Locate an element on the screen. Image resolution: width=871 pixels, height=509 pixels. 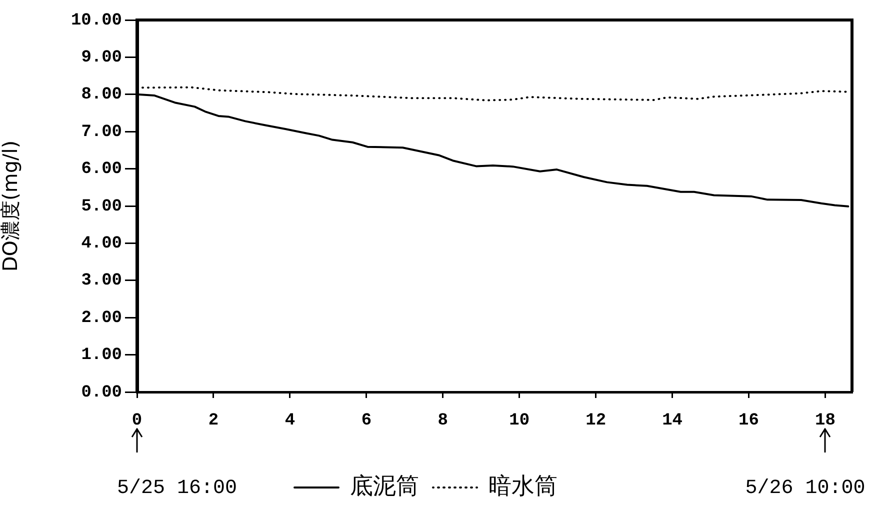
x-tick-label: 14 is located at coordinates (672, 420).